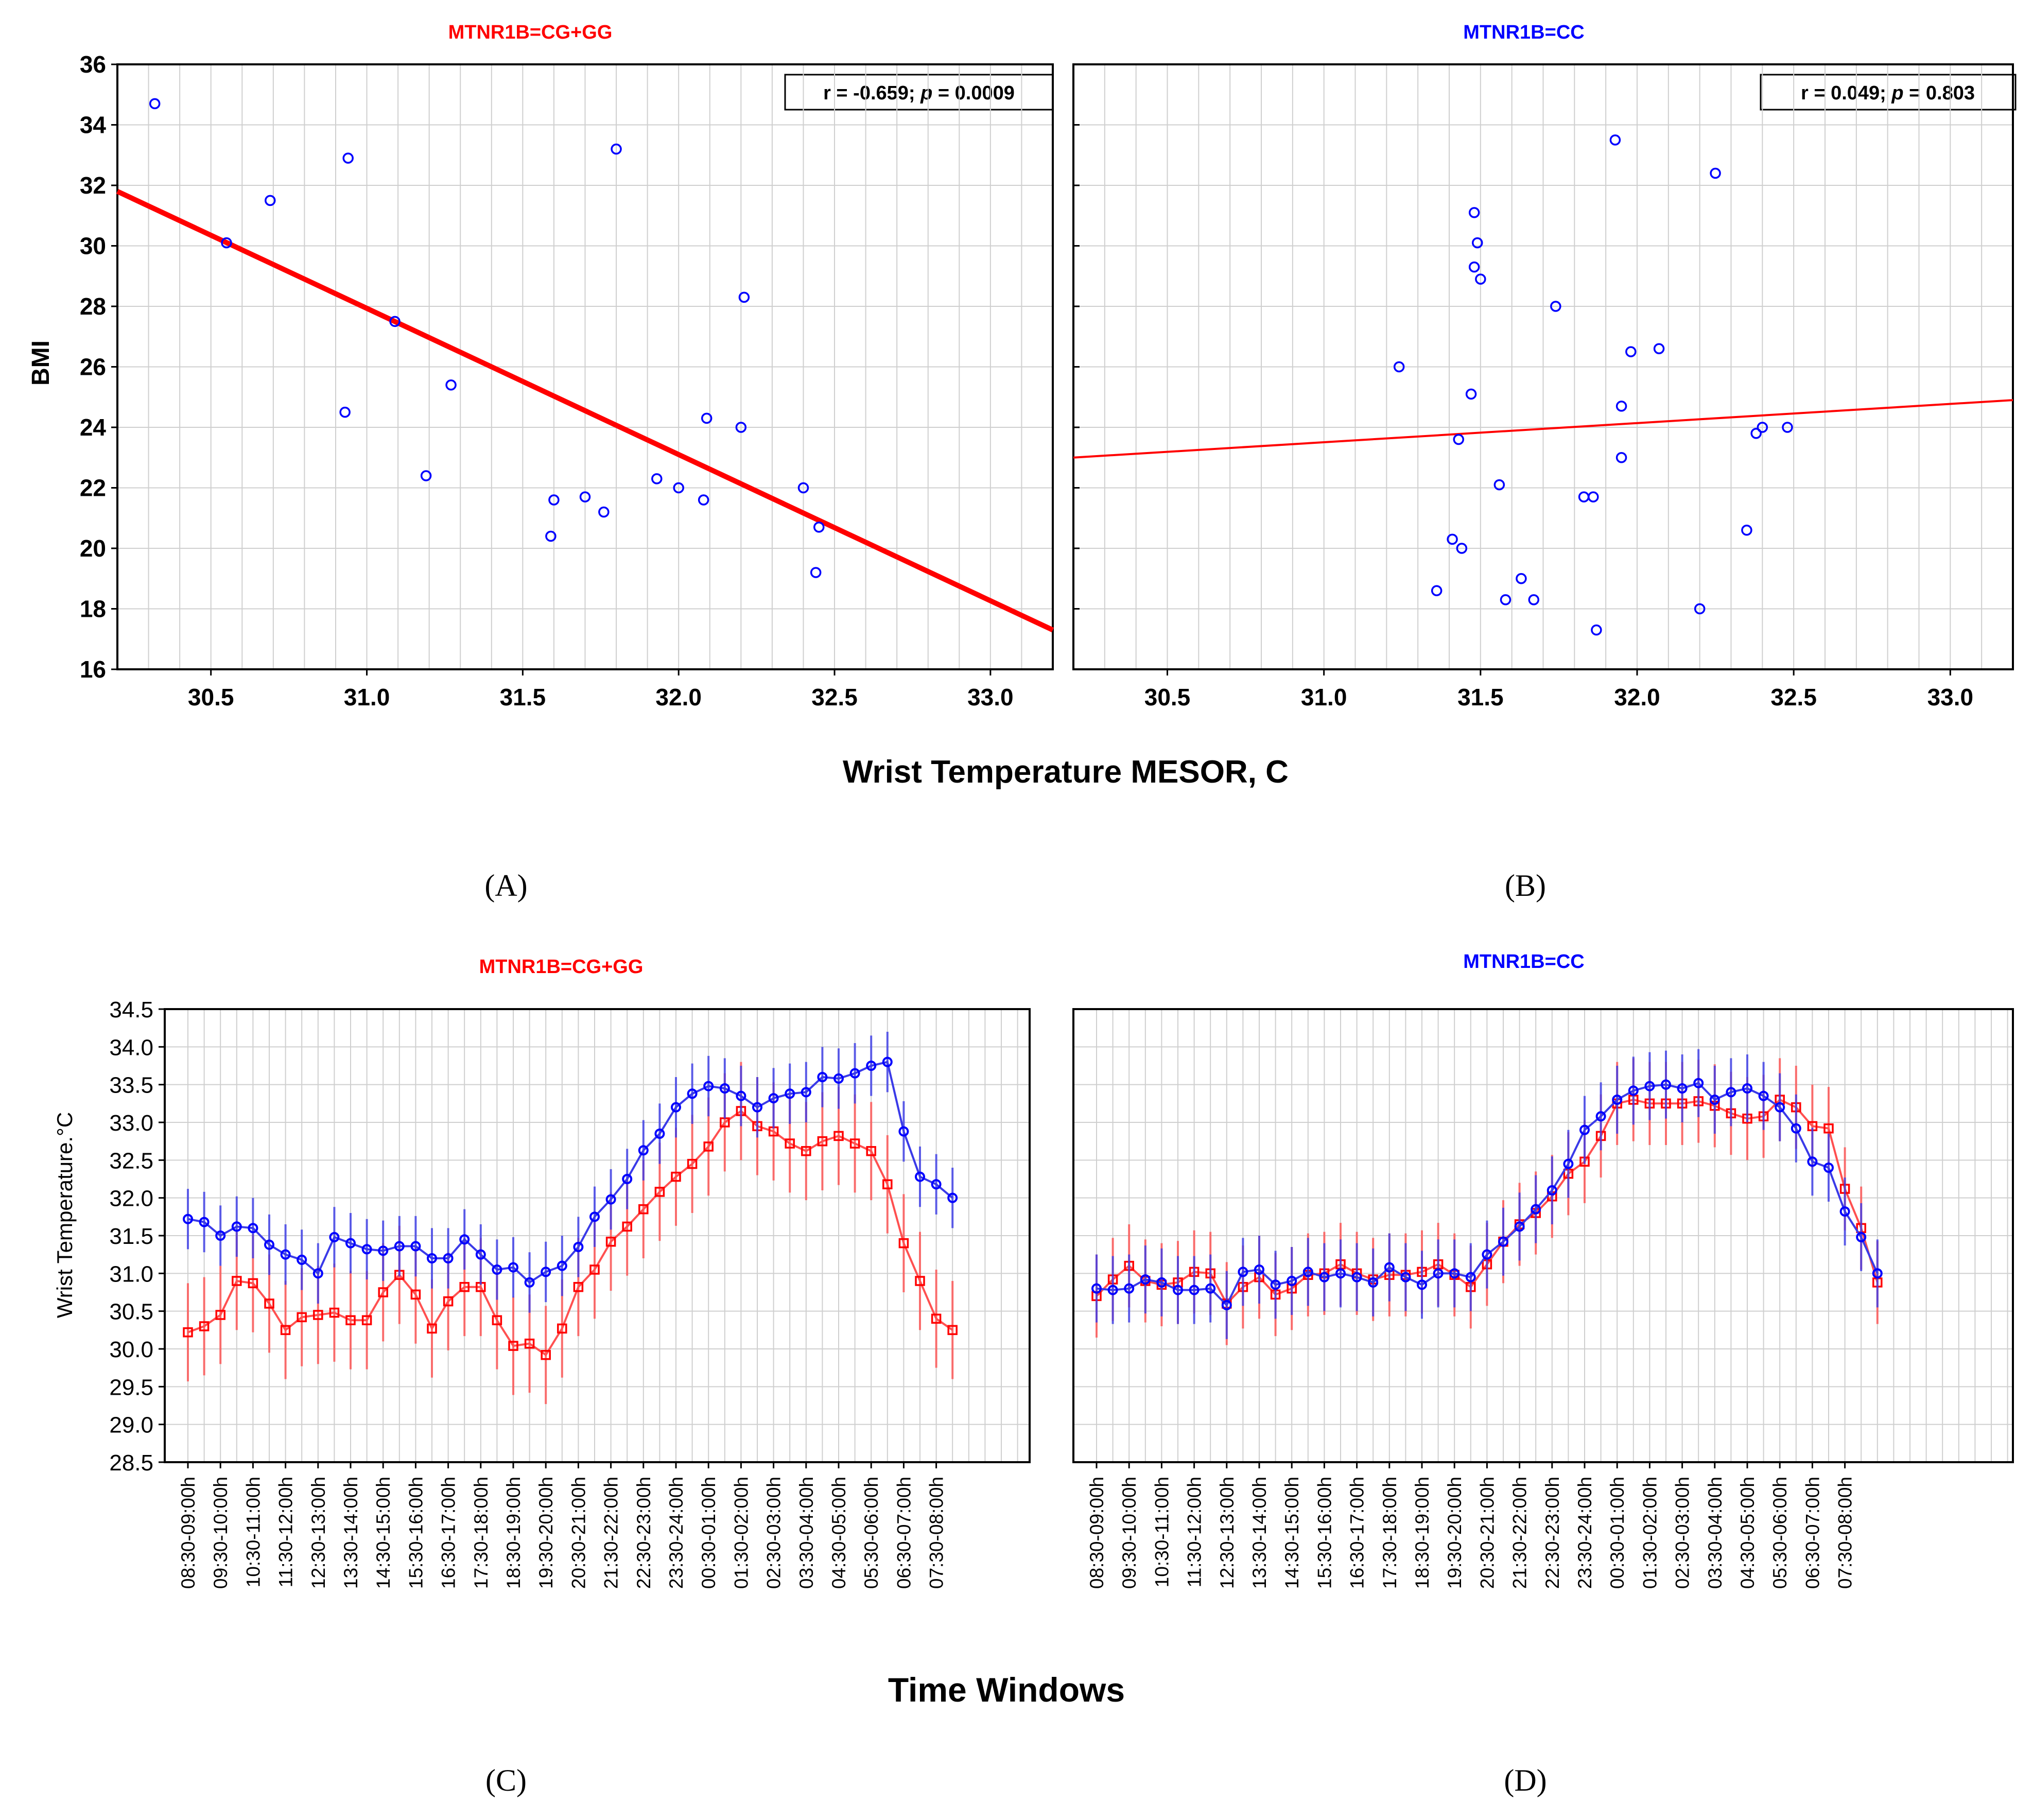 This screenshot has width=2033, height=1820. I want to click on x-tick-label: 12:30-13:00h, so click(318, 1533).